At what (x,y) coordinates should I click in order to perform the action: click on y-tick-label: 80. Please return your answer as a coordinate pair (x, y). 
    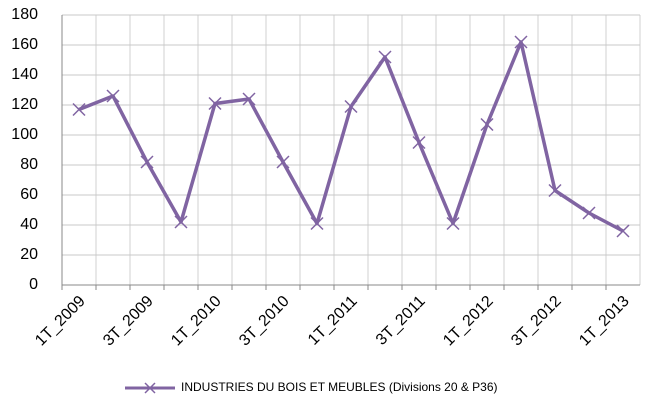
    Looking at the image, I should click on (29, 164).